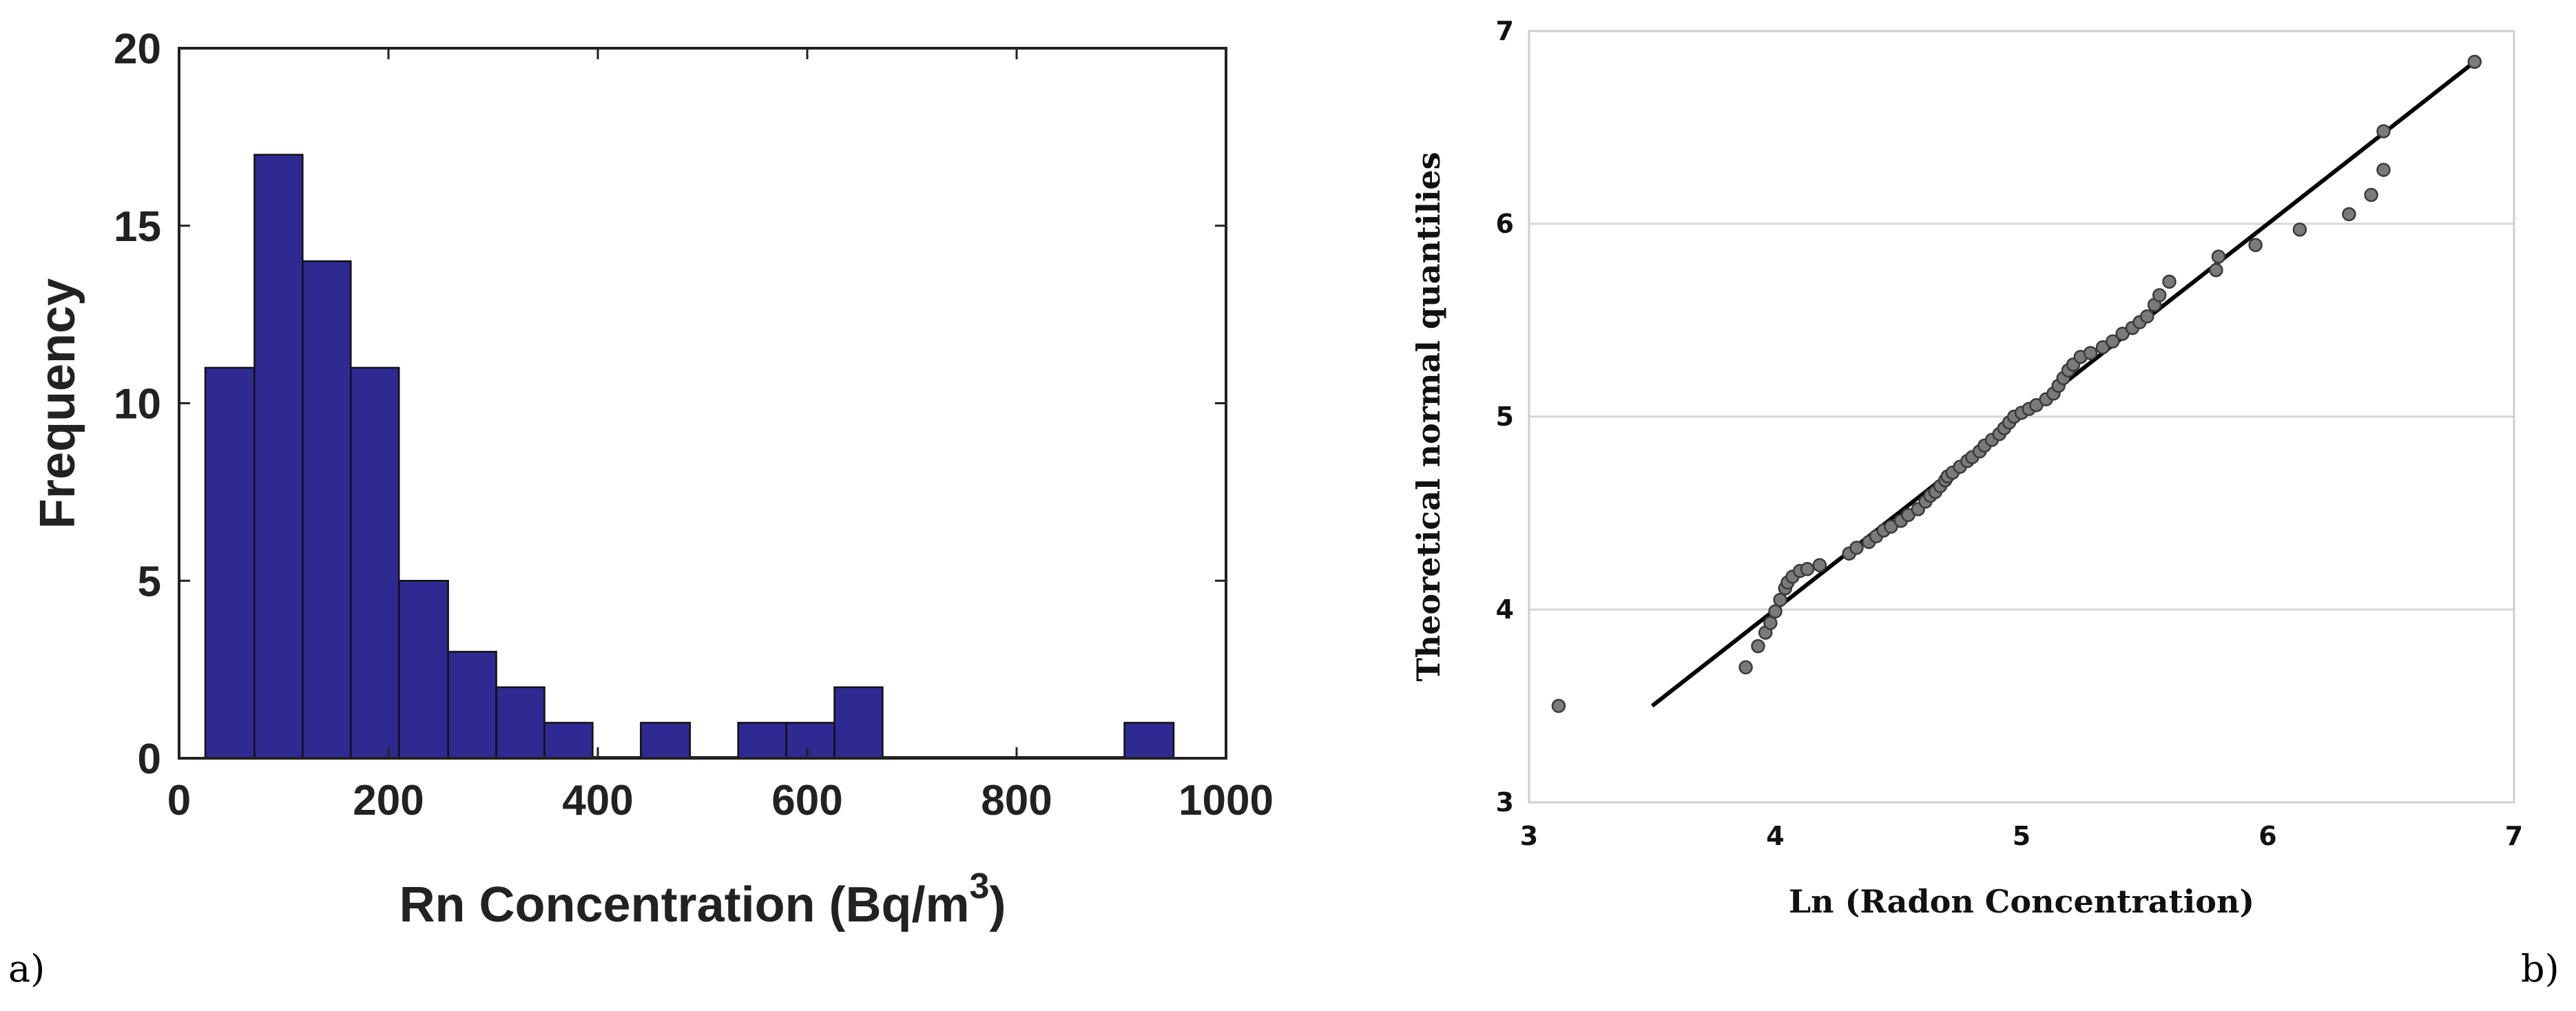 The image size is (2576, 1011). I want to click on qq-x-tick-label: 3, so click(1529, 836).